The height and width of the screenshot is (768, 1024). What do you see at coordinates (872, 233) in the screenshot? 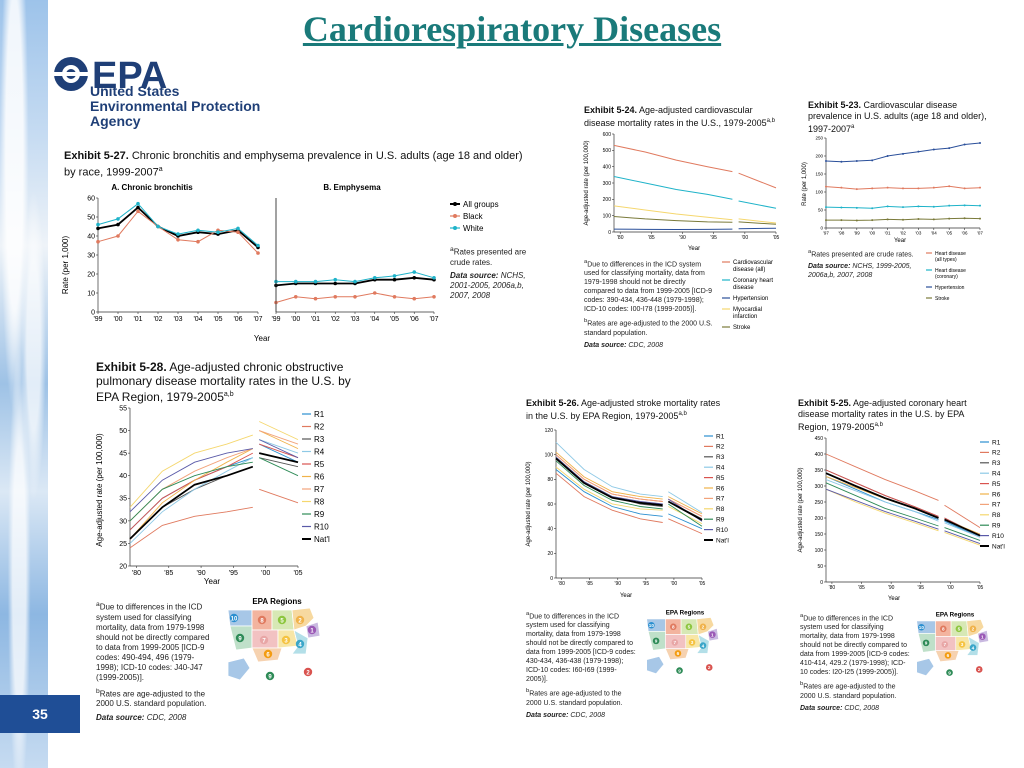
I see `exhibit-523-xtick-label: '00` at bounding box center [872, 233].